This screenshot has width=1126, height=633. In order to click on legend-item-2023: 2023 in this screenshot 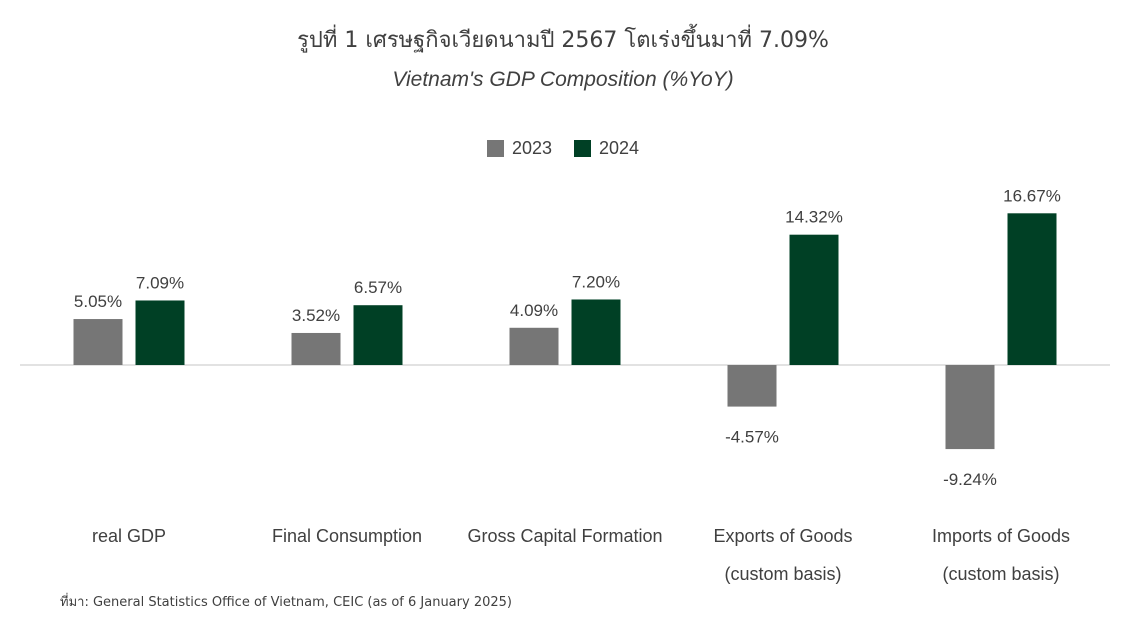, I will do `click(519, 148)`.